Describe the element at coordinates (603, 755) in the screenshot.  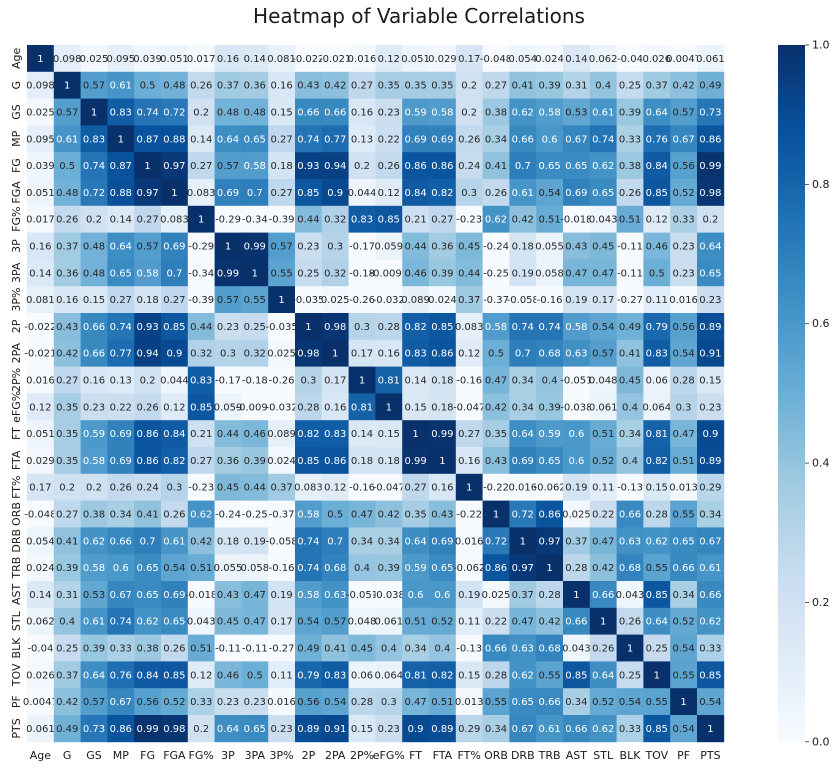
I see `x-tick-label: STL` at that location.